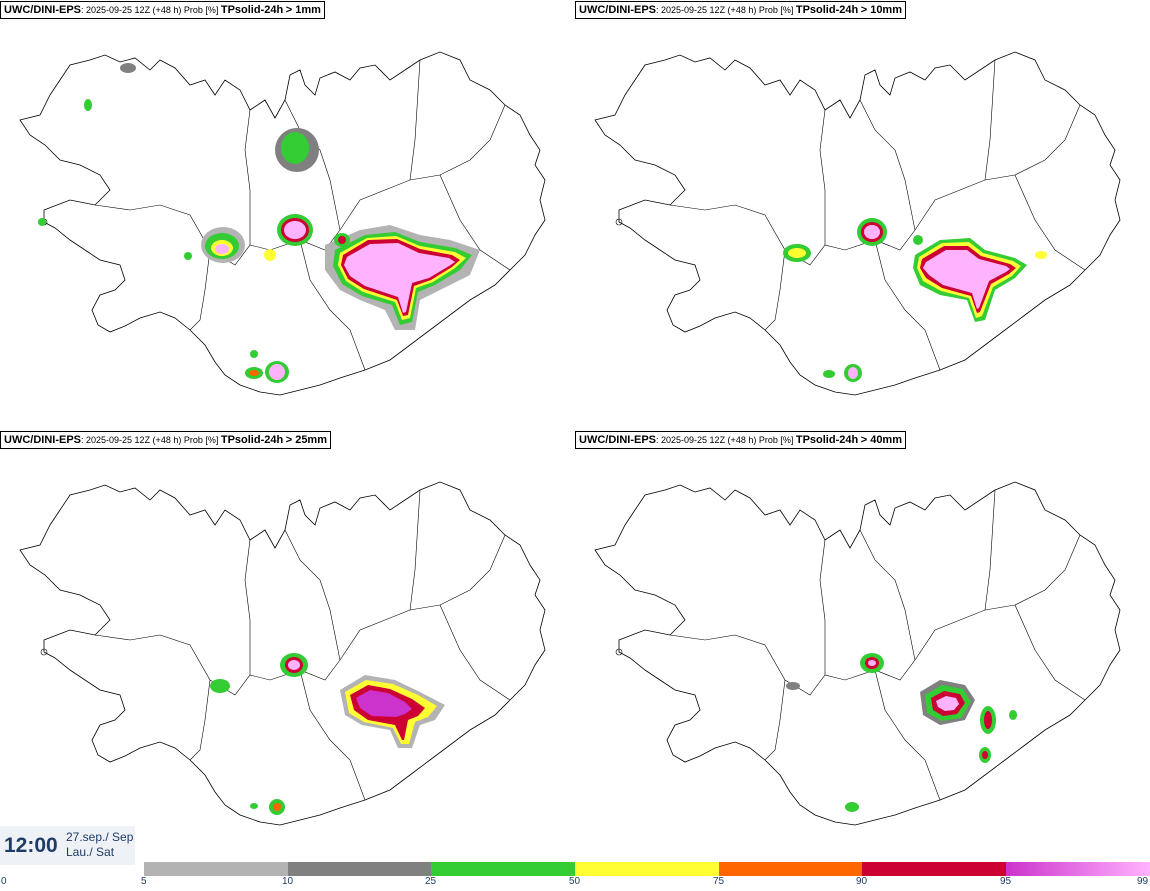 This screenshot has width=1150, height=891. I want to click on legend-tick: 0, so click(4, 881).